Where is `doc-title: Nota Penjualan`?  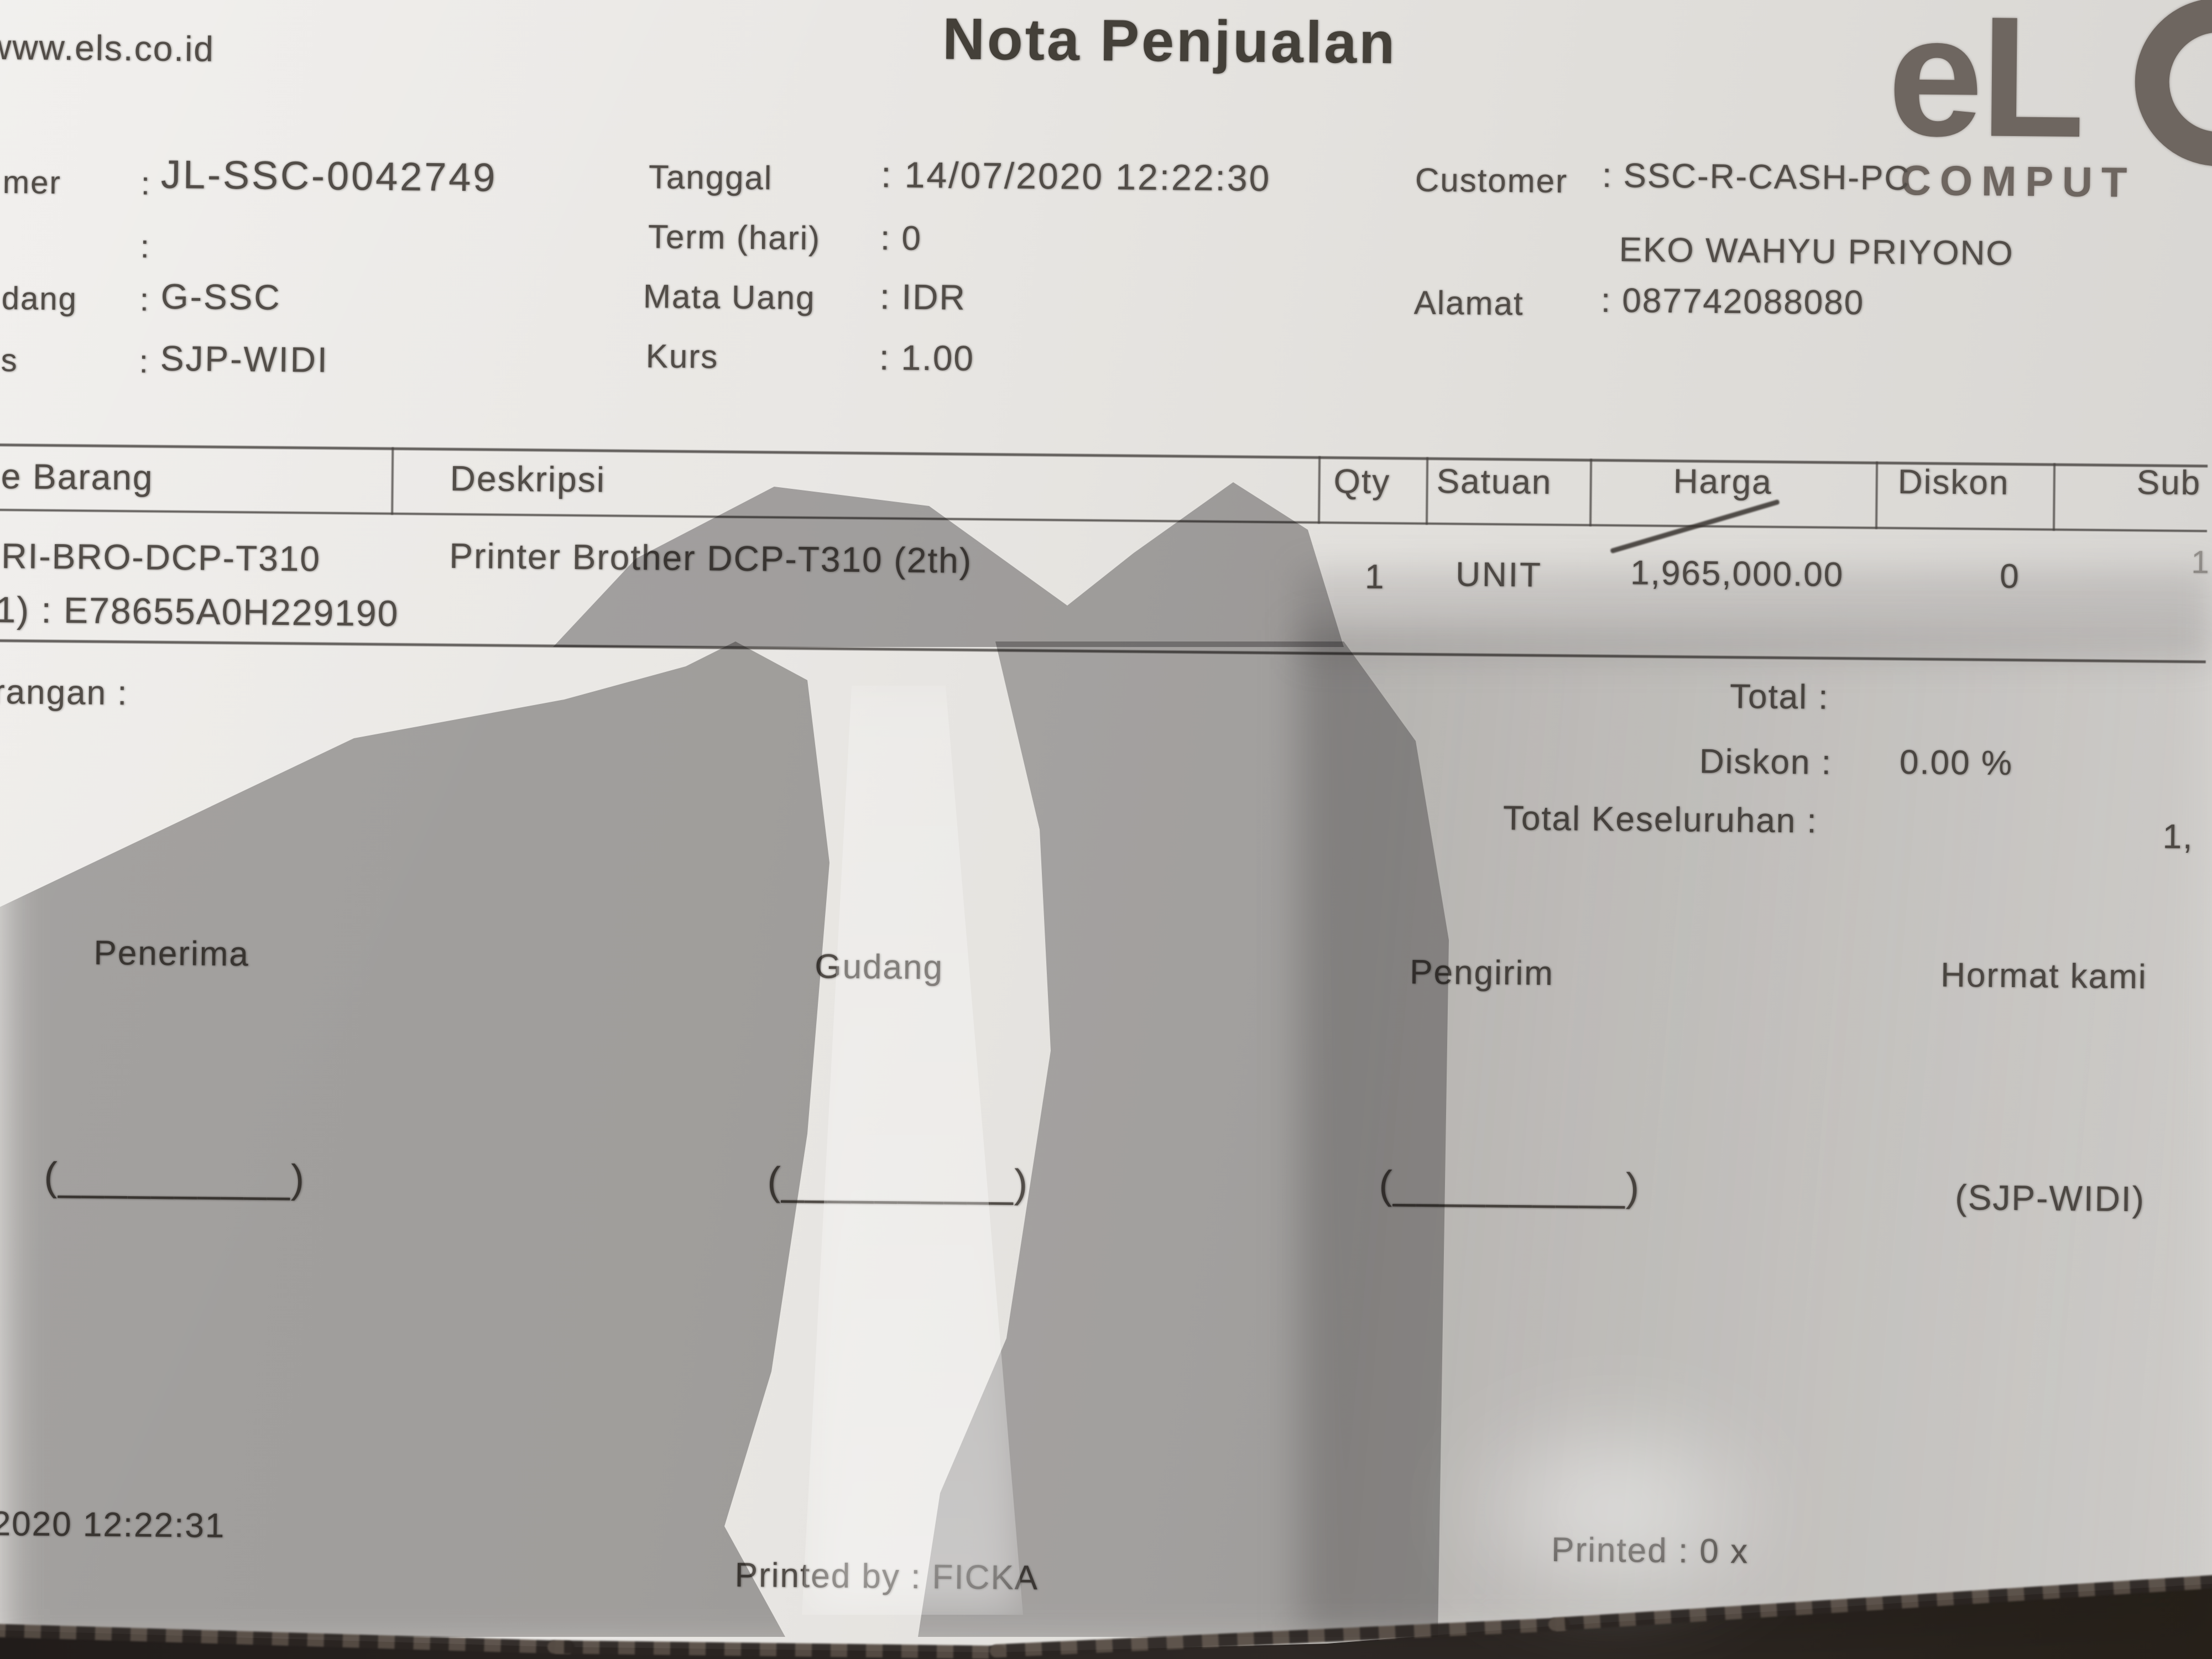
doc-title: Nota Penjualan is located at coordinates (1169, 41).